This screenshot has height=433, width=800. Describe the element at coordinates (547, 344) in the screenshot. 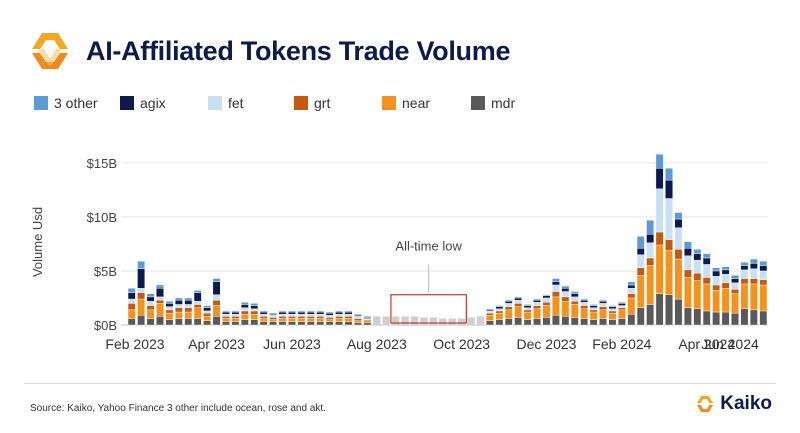

I see `x-tick-label: Dec 2023` at that location.